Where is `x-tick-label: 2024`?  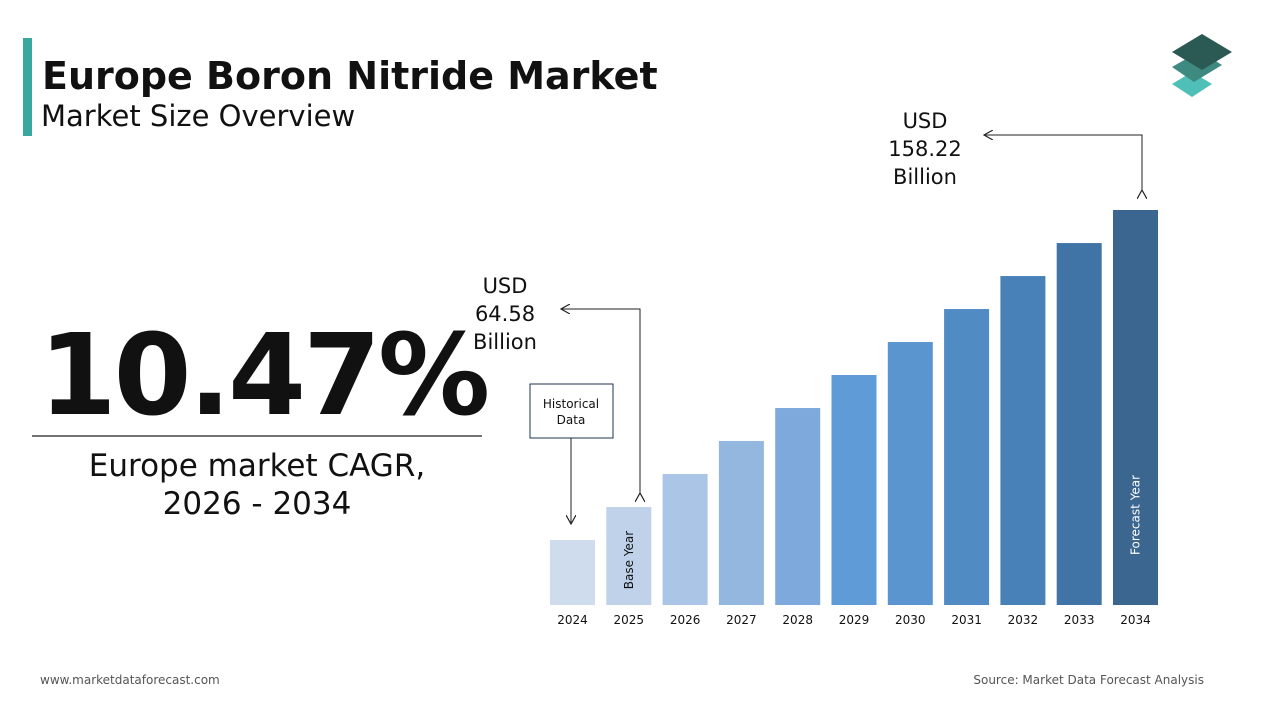 x-tick-label: 2024 is located at coordinates (572, 620).